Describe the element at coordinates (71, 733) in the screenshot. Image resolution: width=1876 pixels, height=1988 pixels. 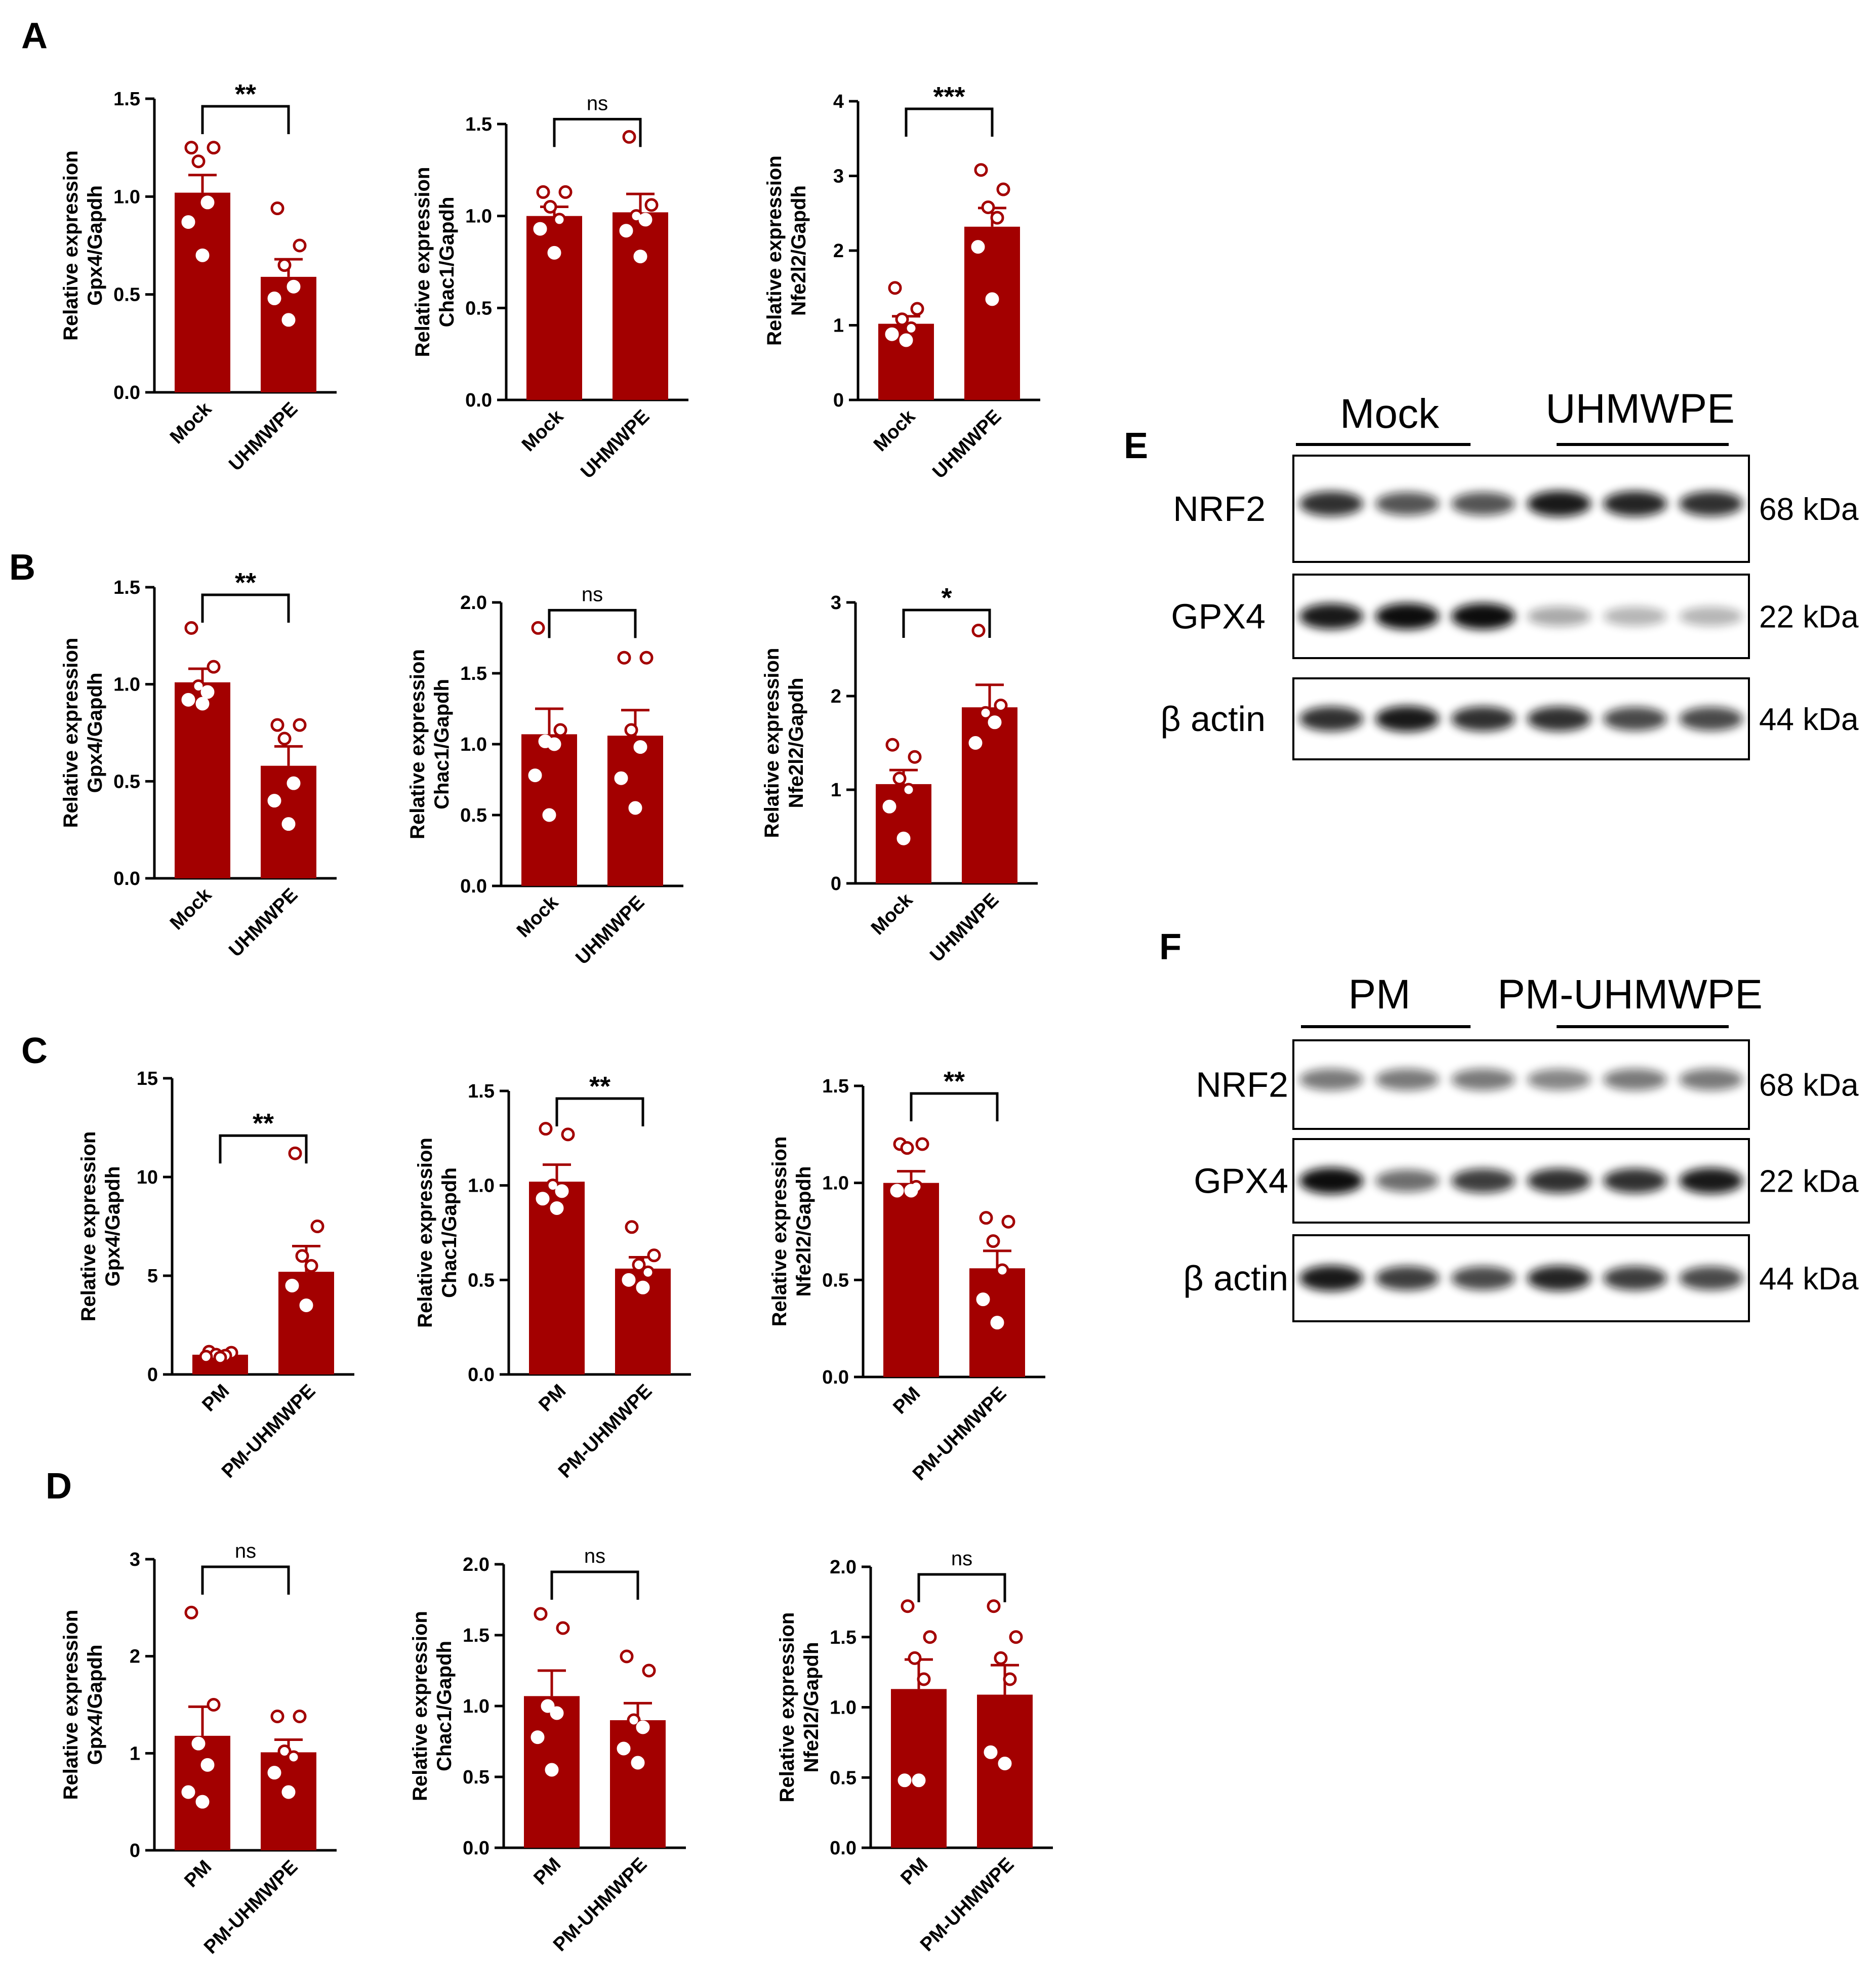
I see `y-axis-label-line: Relative expression` at that location.